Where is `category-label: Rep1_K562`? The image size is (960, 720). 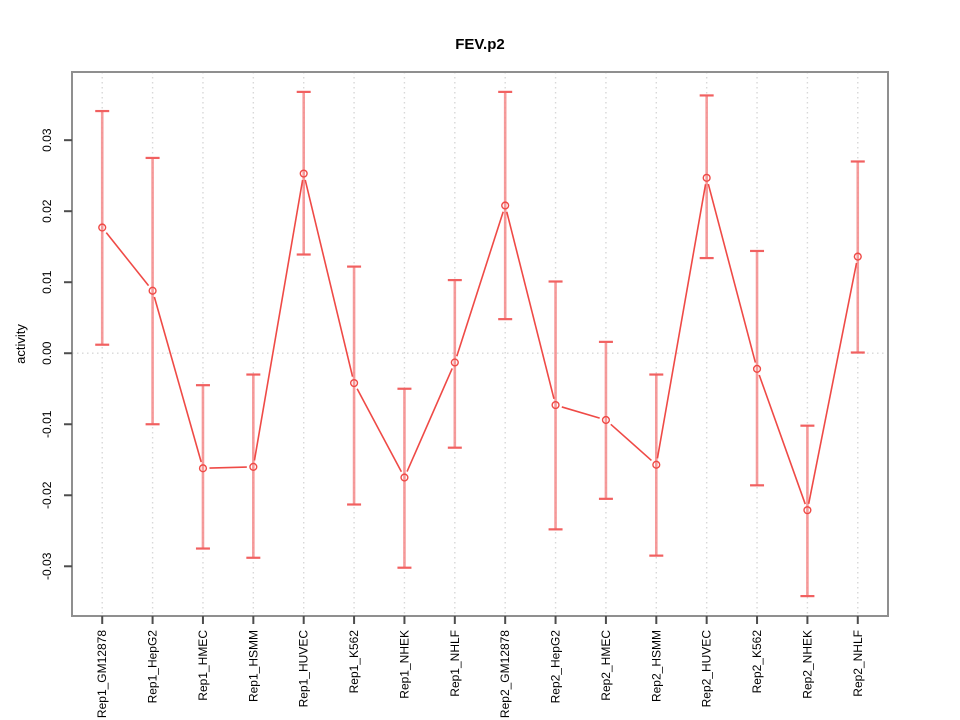
category-label: Rep1_K562 is located at coordinates (354, 662).